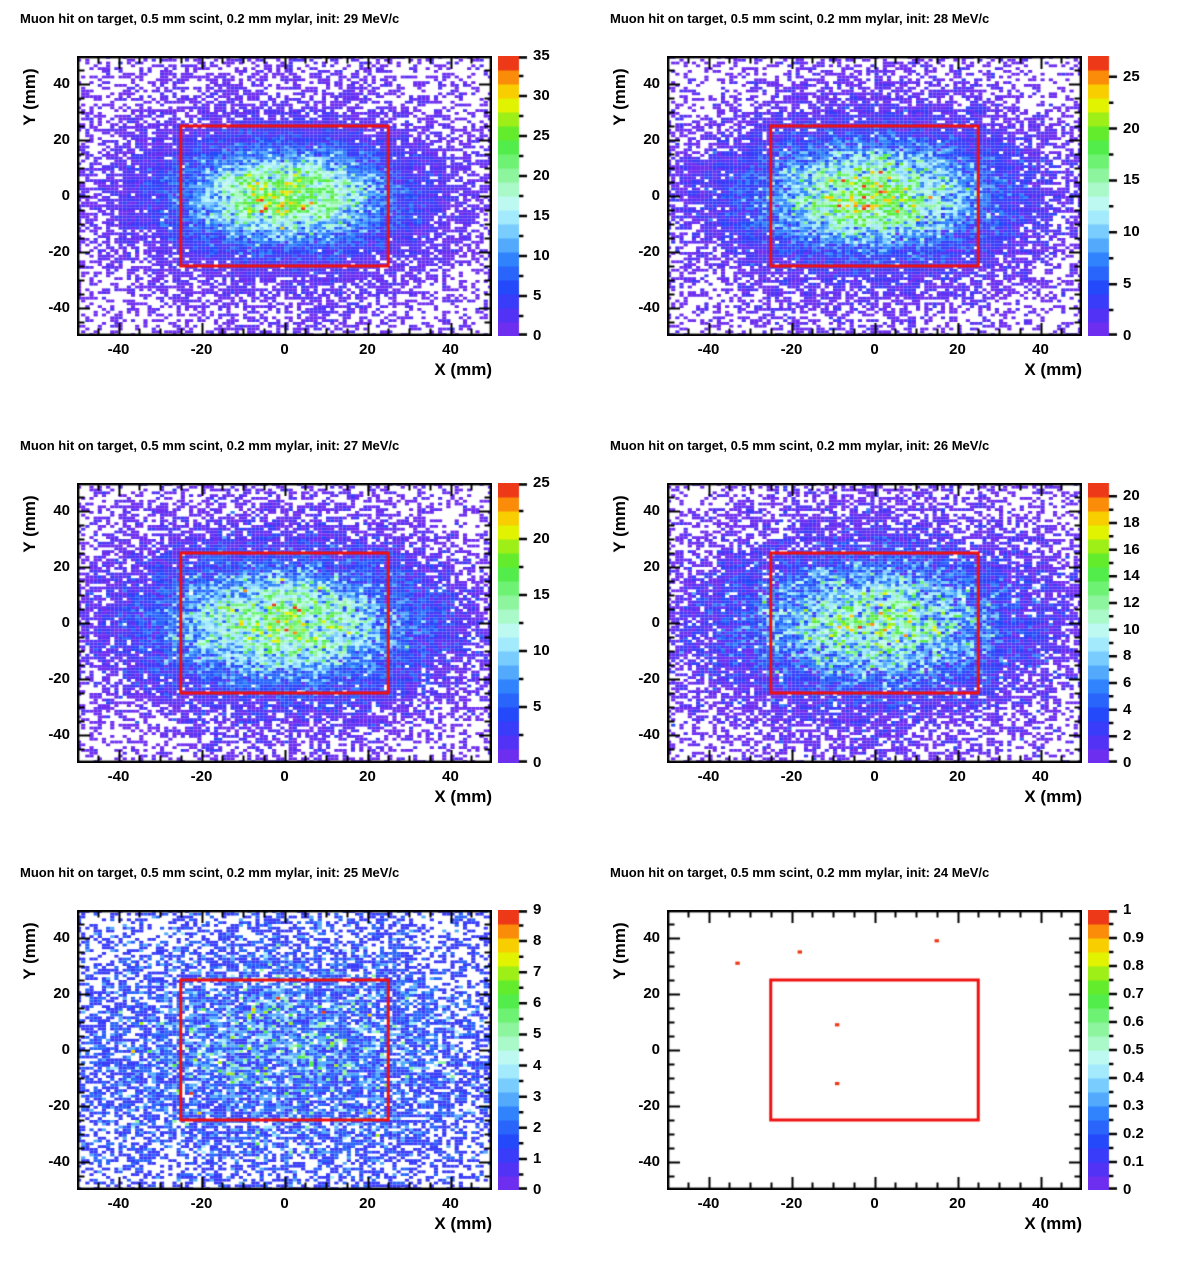 This screenshot has height=1281, width=1181. I want to click on colorbar-tick-label: 35, so click(541, 55).